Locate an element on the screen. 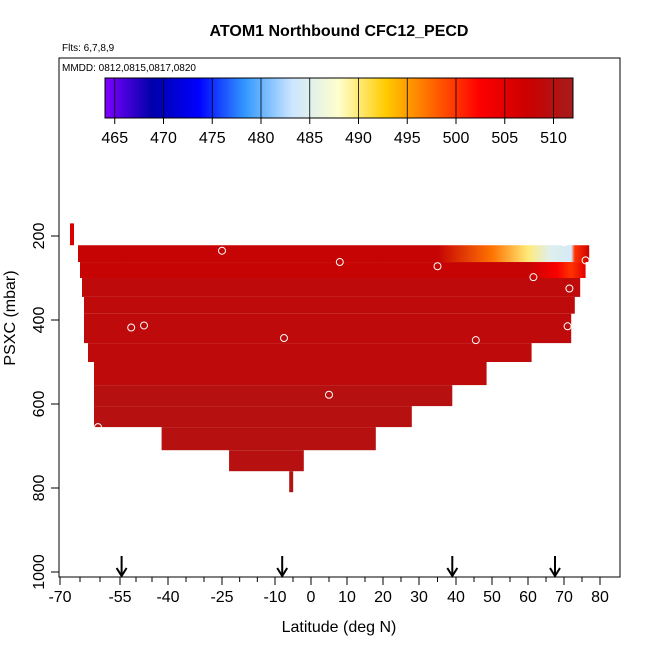  x-tick-label: -10 is located at coordinates (274, 597).